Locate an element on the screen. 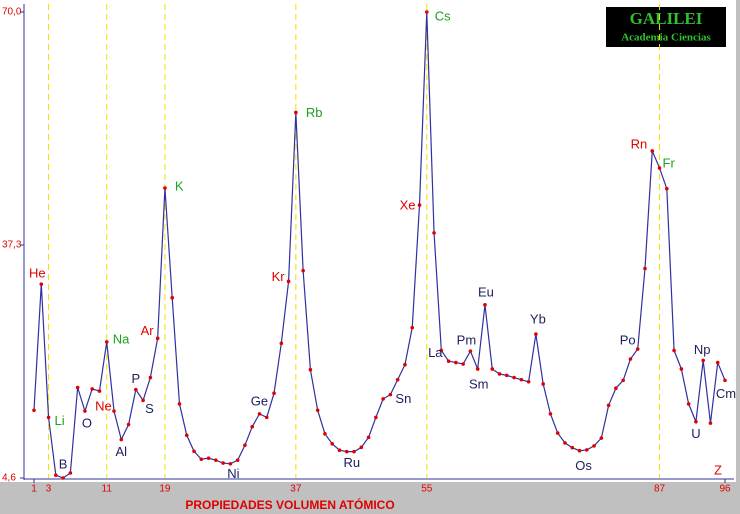 The image size is (740, 514). x-tick-label: 37 is located at coordinates (296, 489).